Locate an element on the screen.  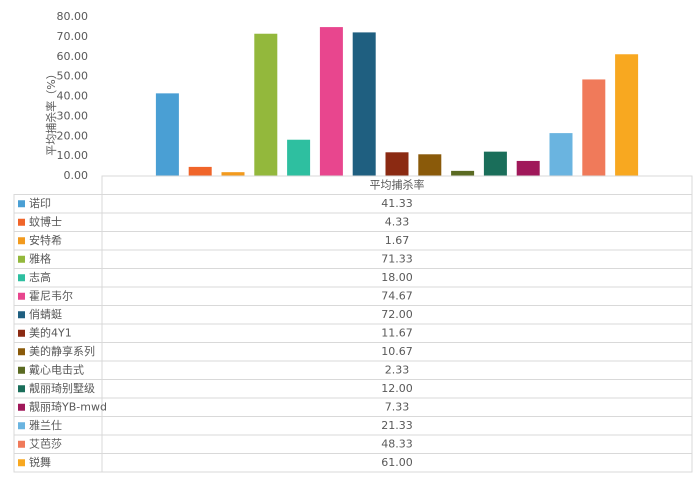
table-value: 61.00 is located at coordinates (397, 462).